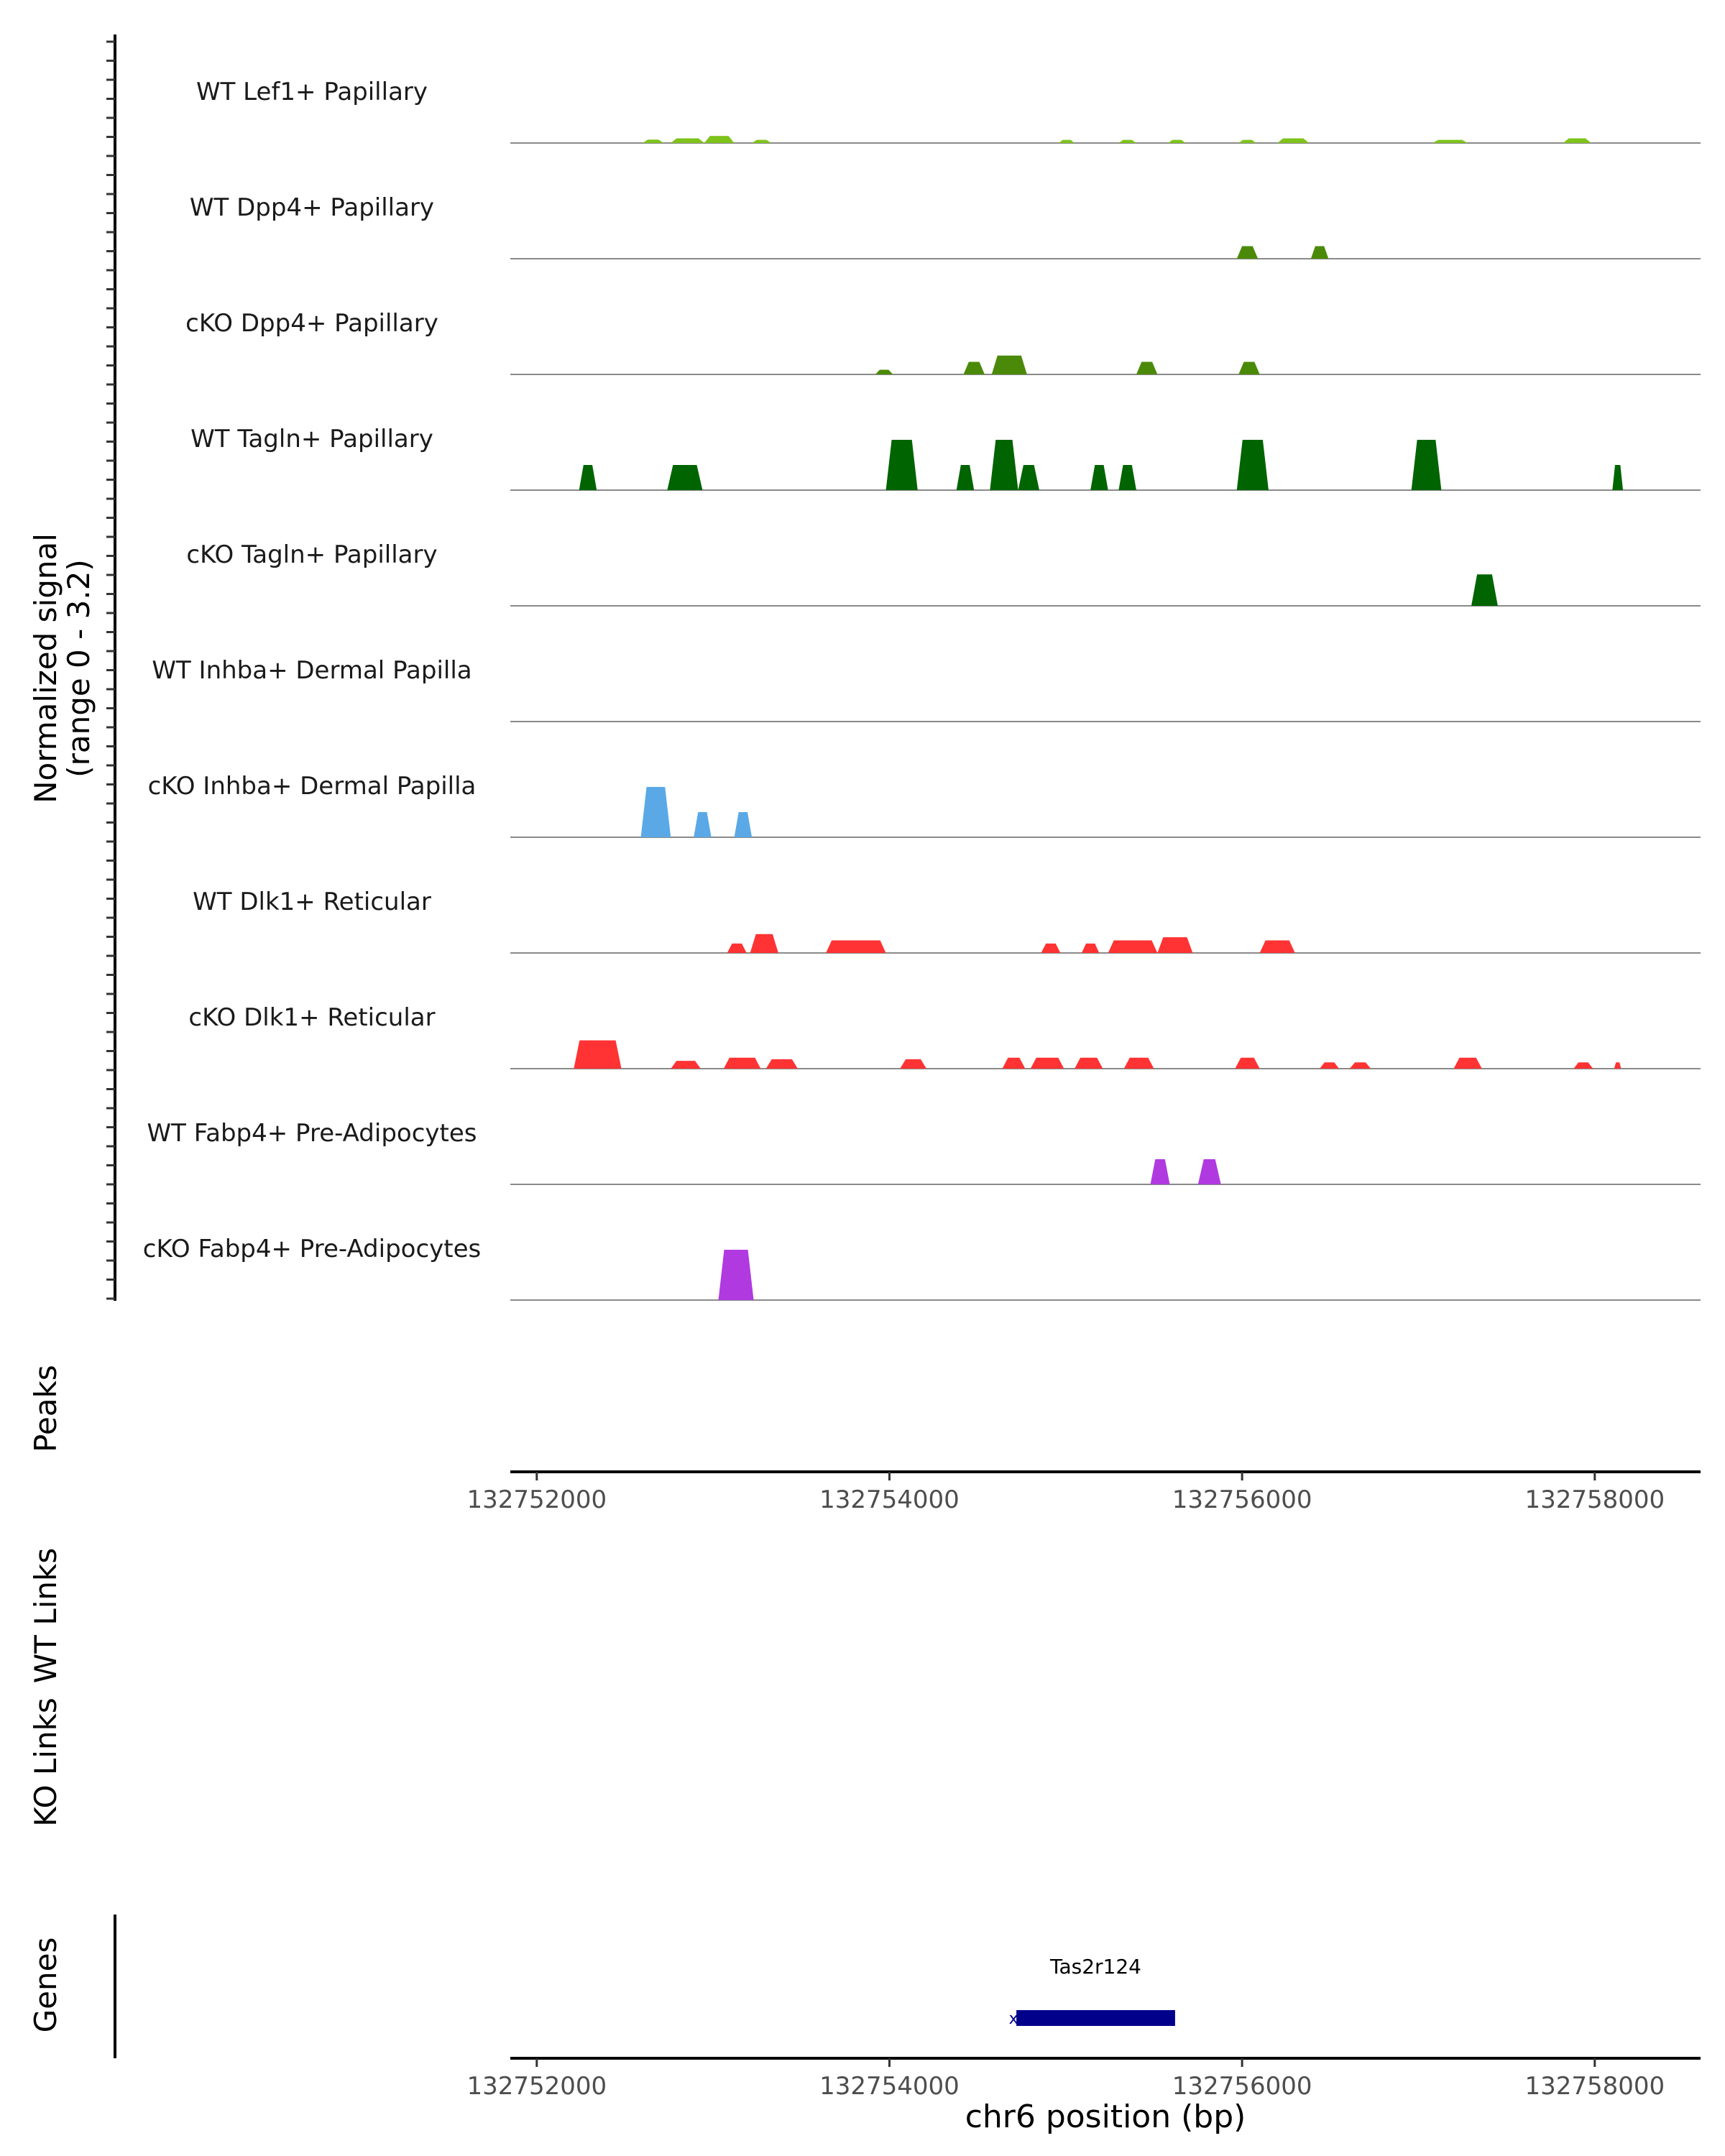 This screenshot has height=2156, width=1725. Describe the element at coordinates (947, 921) in the screenshot. I see `coverage-track: WT Dlk1+ Reticular` at that location.